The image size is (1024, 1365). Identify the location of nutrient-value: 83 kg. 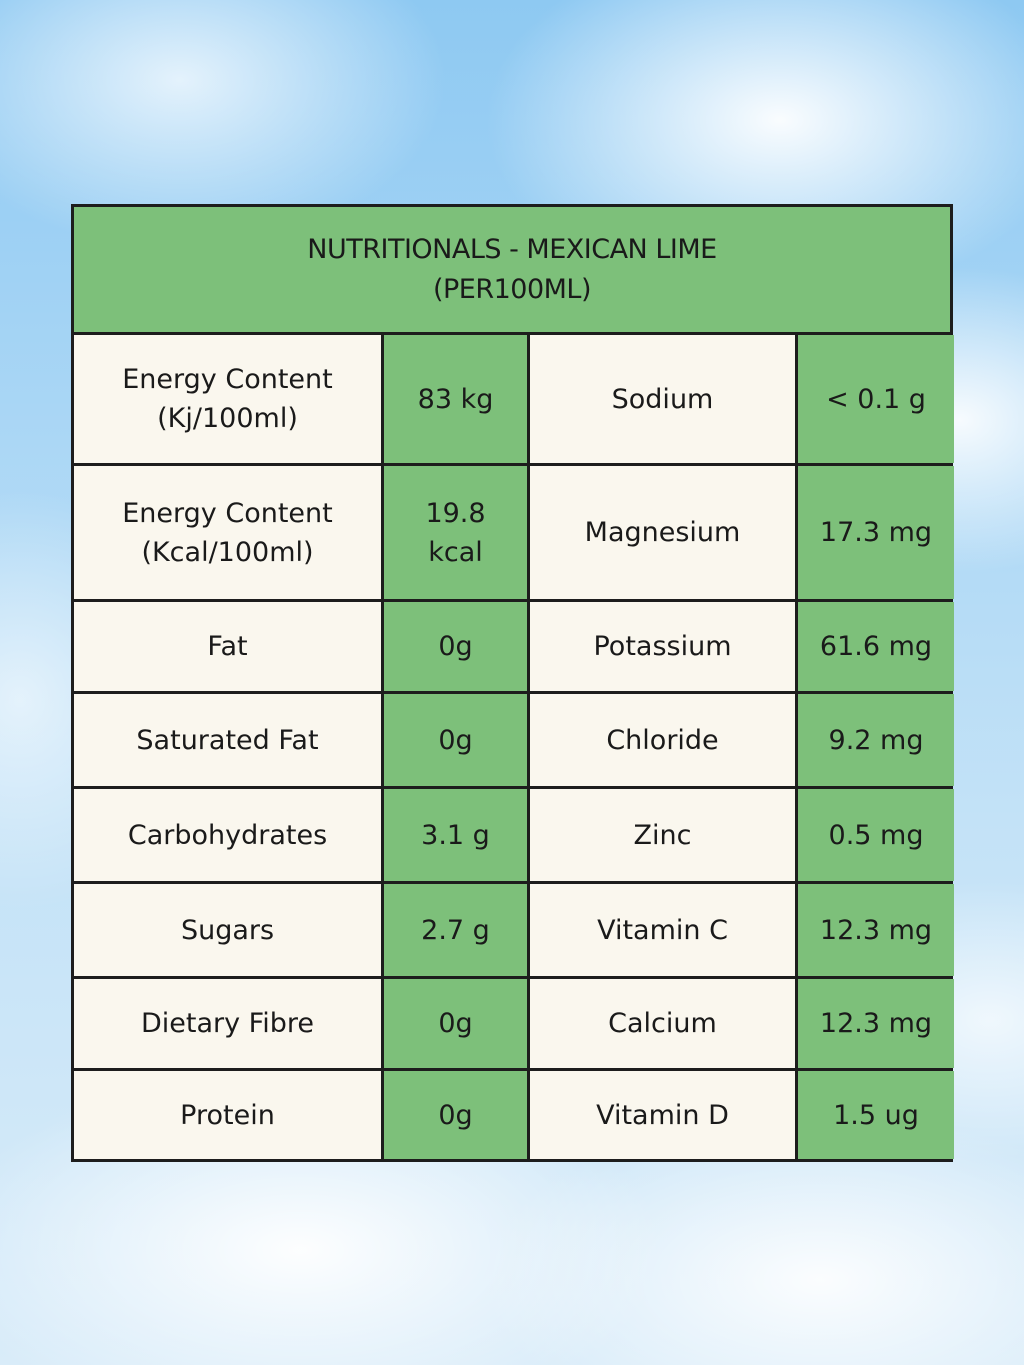
(456, 399).